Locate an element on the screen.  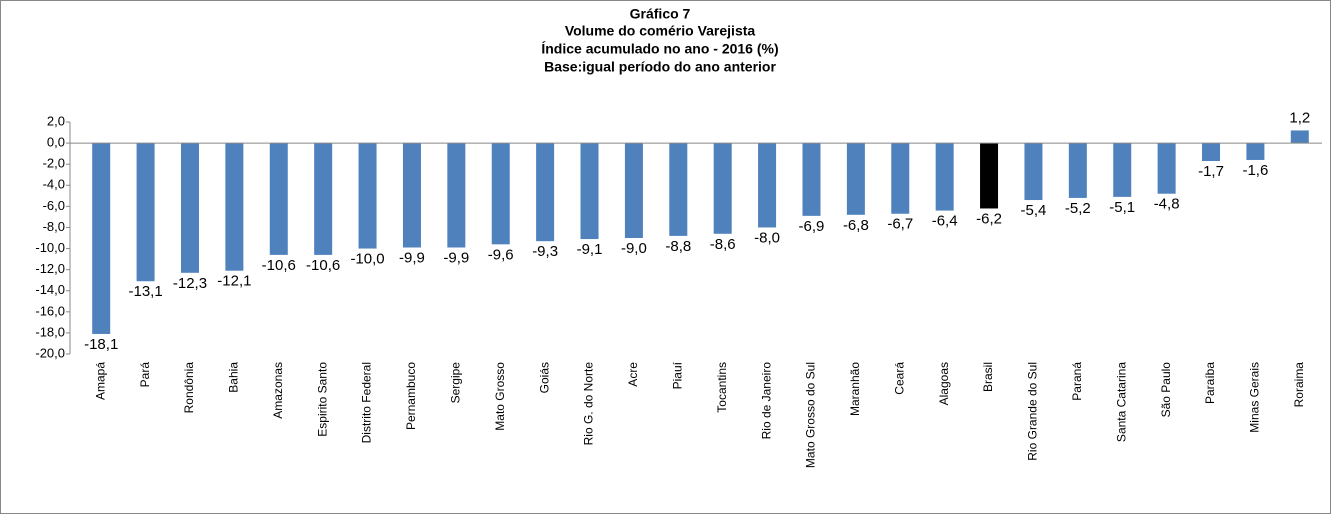
x-tick-label: Paraíba is located at coordinates (1210, 383).